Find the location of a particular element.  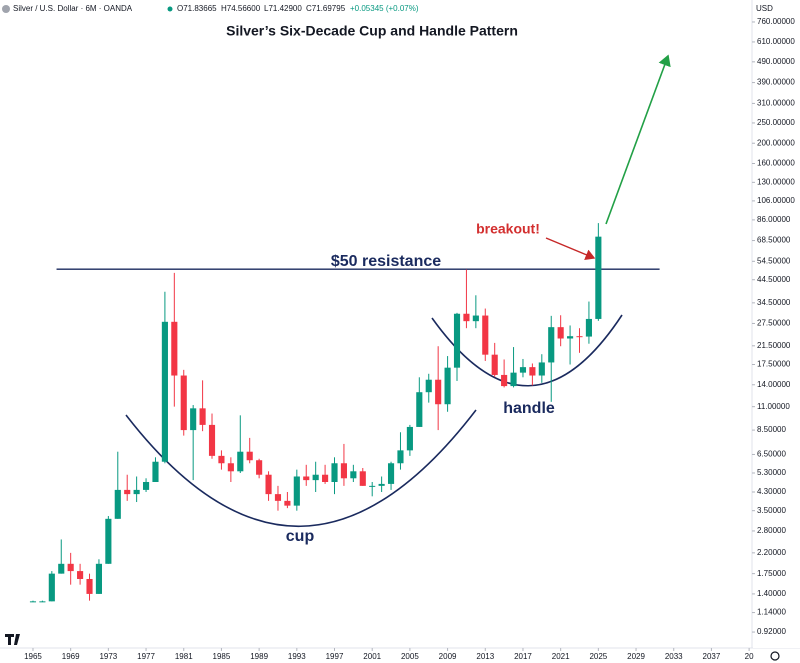

handle-label: handle is located at coordinates (529, 408).